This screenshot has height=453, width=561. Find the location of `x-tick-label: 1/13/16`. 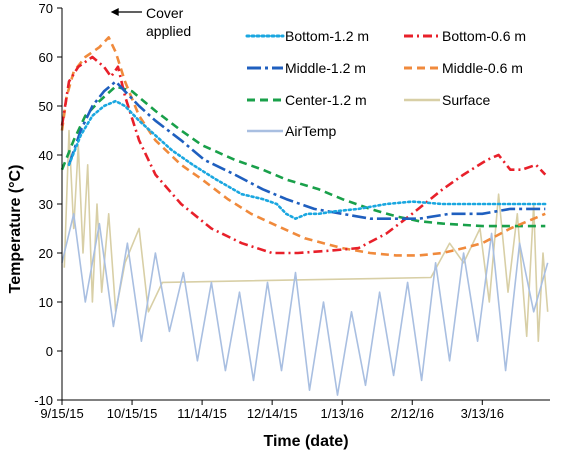

x-tick-label: 1/13/16 is located at coordinates (342, 413).